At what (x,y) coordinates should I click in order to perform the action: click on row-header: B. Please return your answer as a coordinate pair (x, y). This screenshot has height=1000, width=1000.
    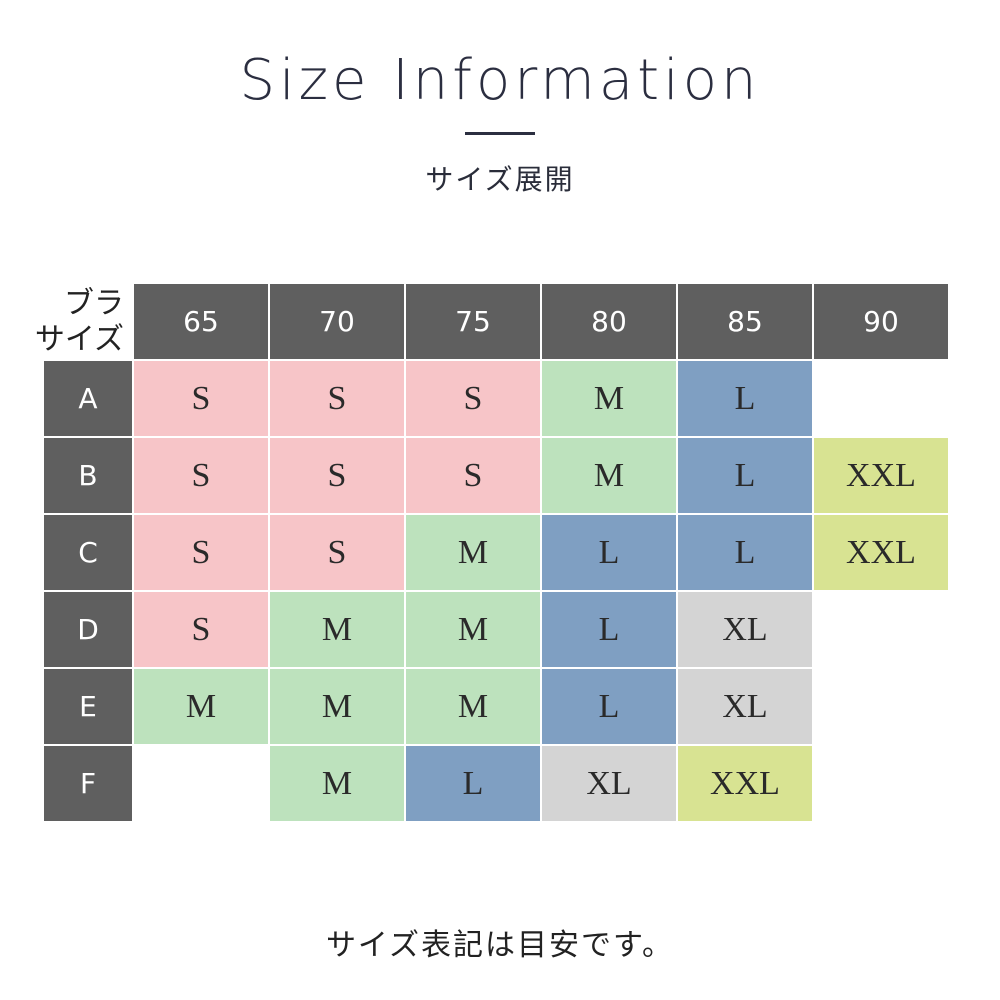
    Looking at the image, I should click on (88, 475).